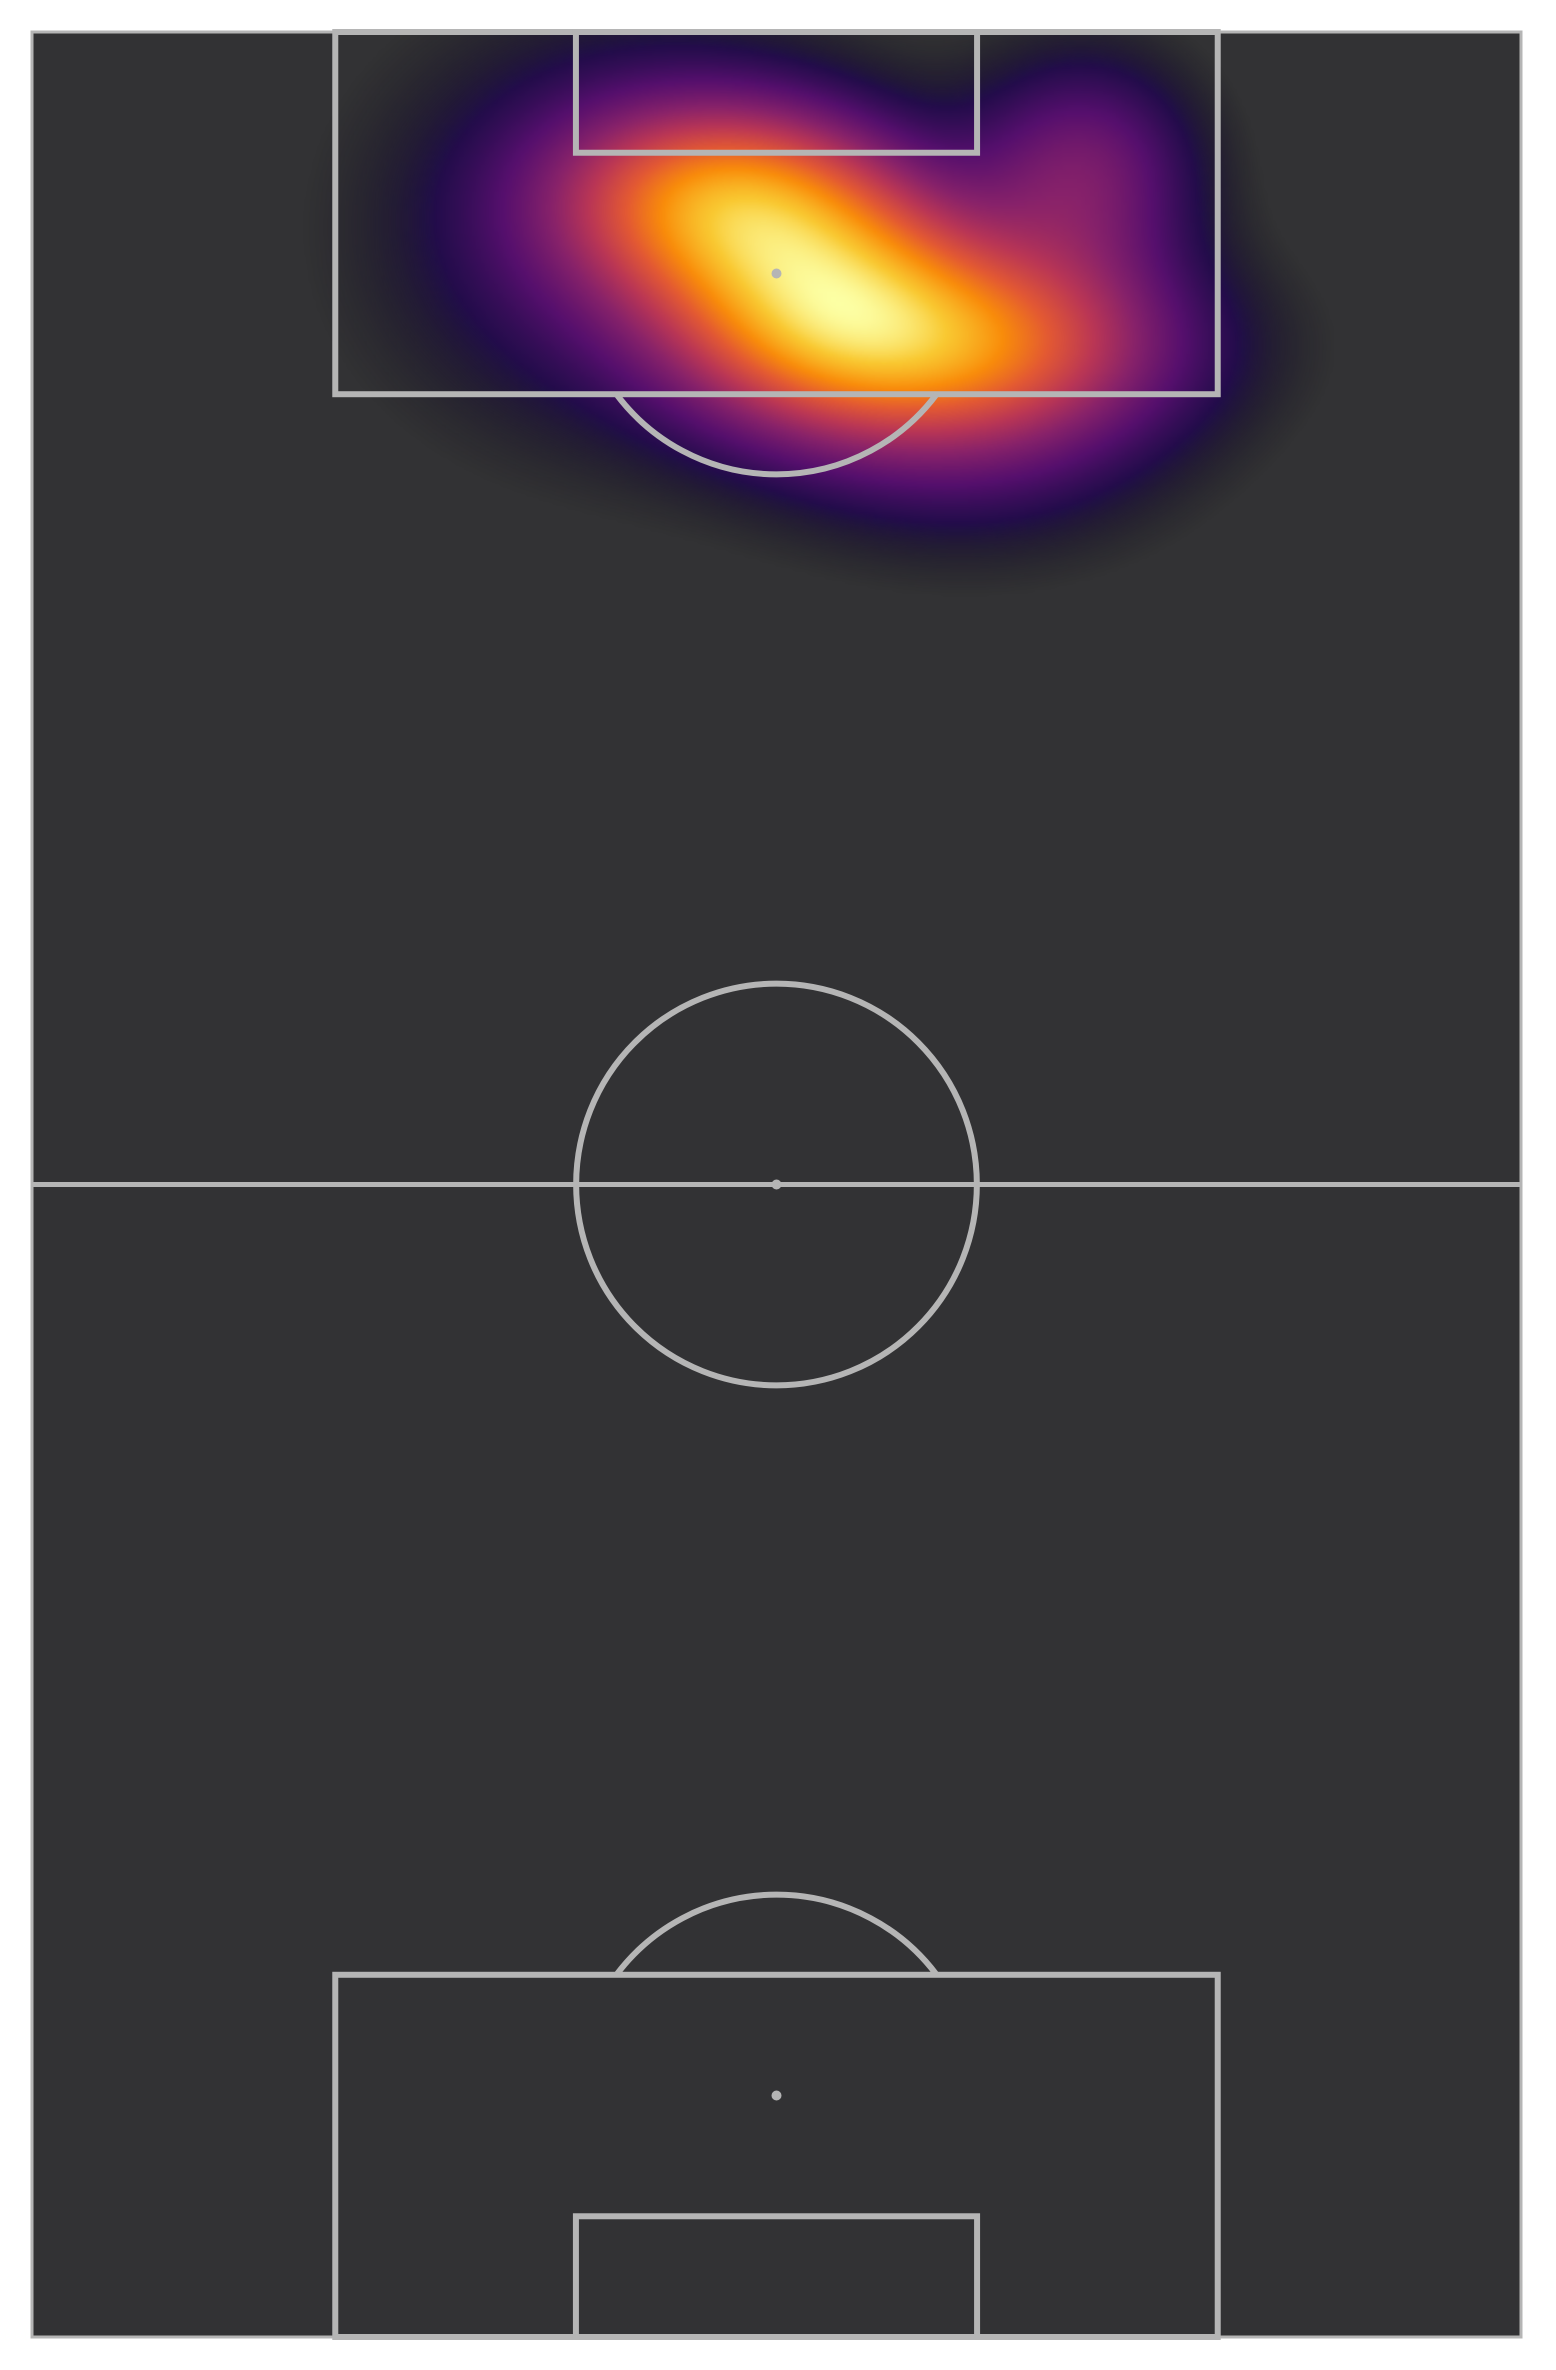  I want to click on top-penalty-spot, so click(776, 273).